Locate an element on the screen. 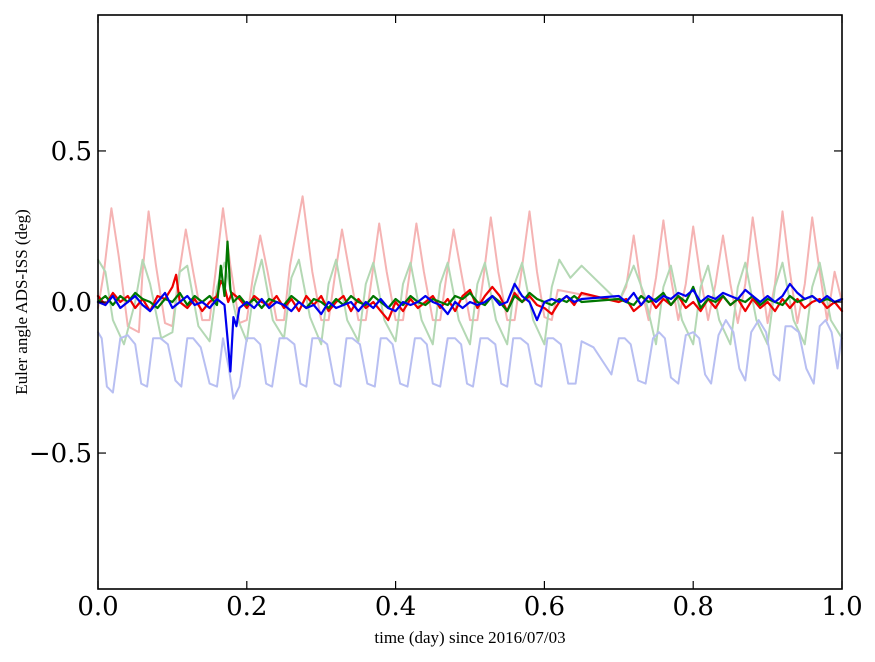  y-tick-label: −0.5 is located at coordinates (60, 454).